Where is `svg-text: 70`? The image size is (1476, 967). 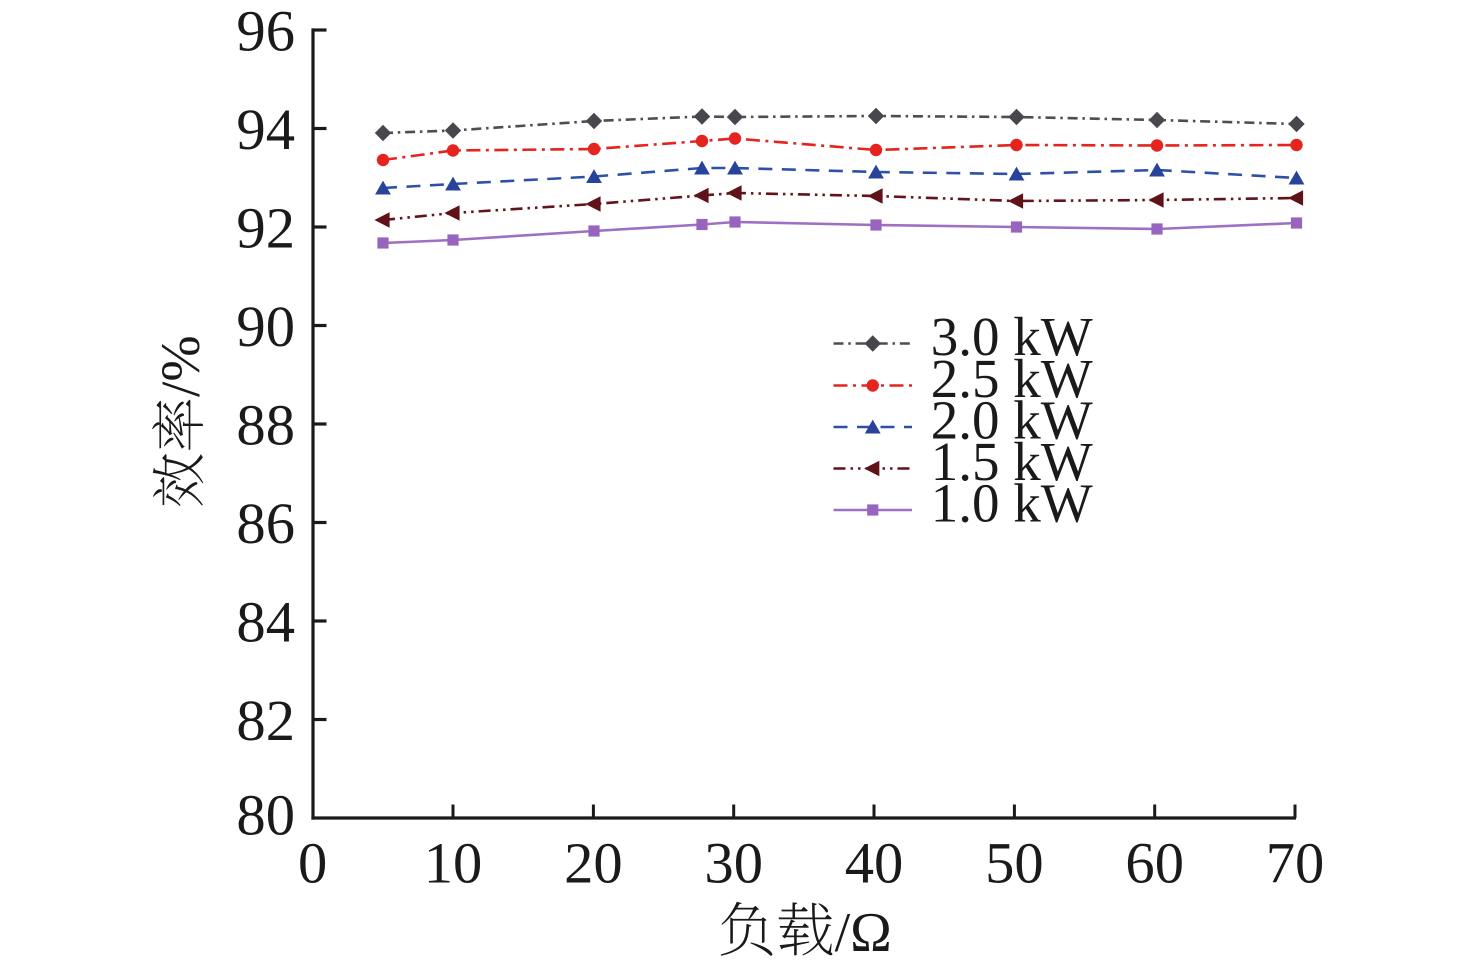
svg-text: 70 is located at coordinates (1295, 863).